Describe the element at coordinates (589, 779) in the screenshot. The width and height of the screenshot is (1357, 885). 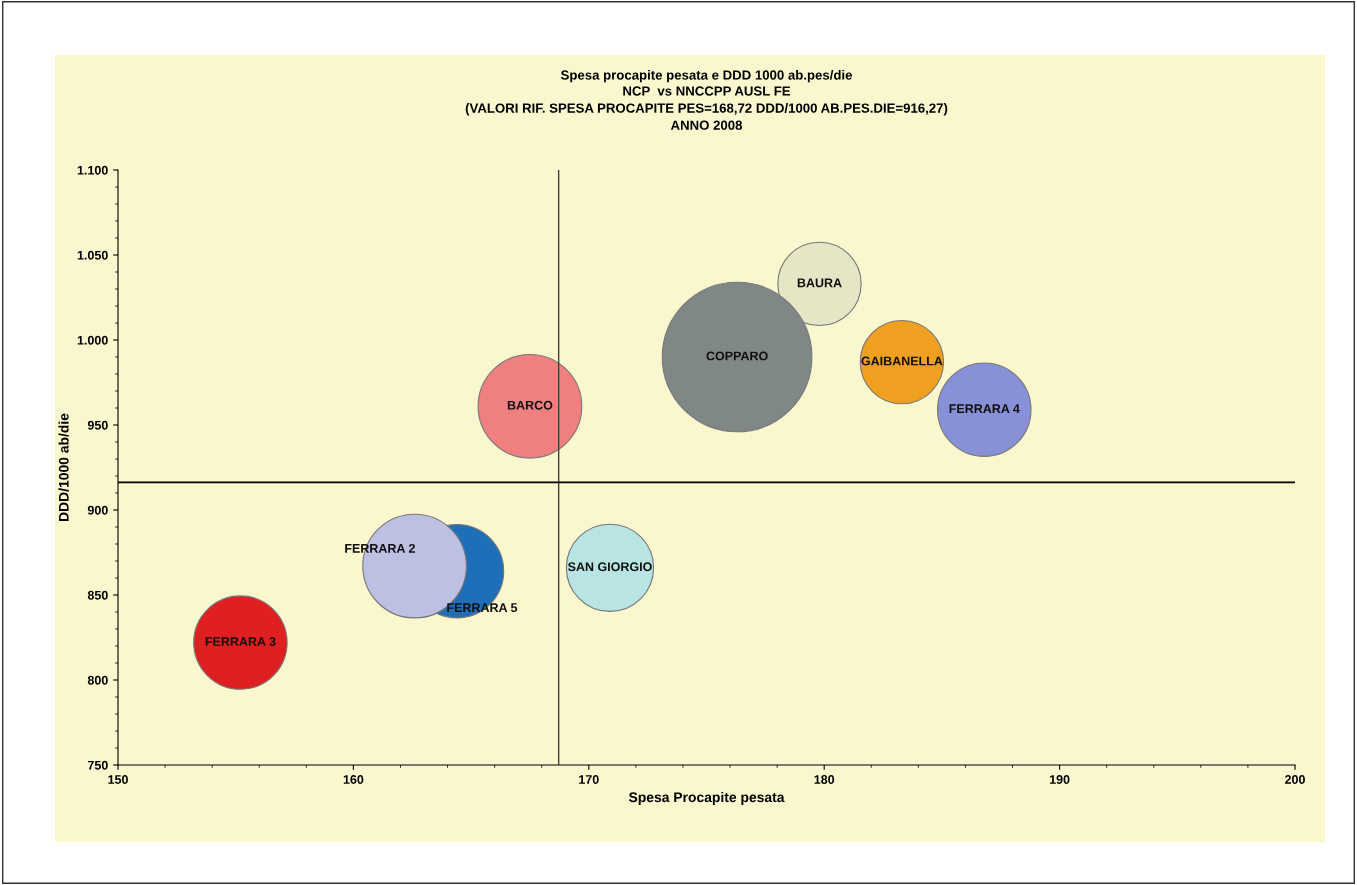
I see `x-tick-label: 170` at that location.